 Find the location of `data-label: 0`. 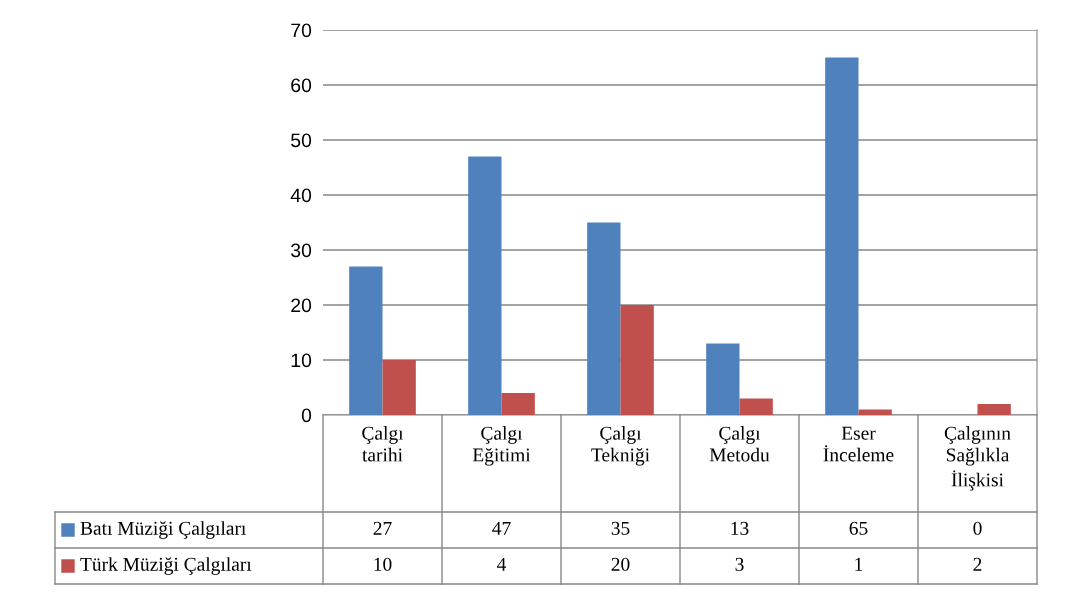

data-label: 0 is located at coordinates (977, 528).